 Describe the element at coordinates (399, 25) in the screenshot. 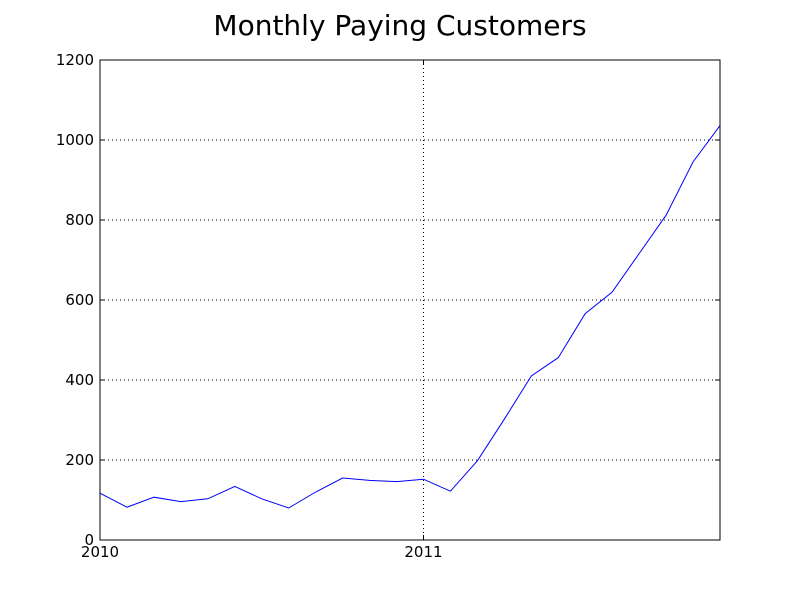

I see `chart-title: Monthly Paying Customers` at that location.